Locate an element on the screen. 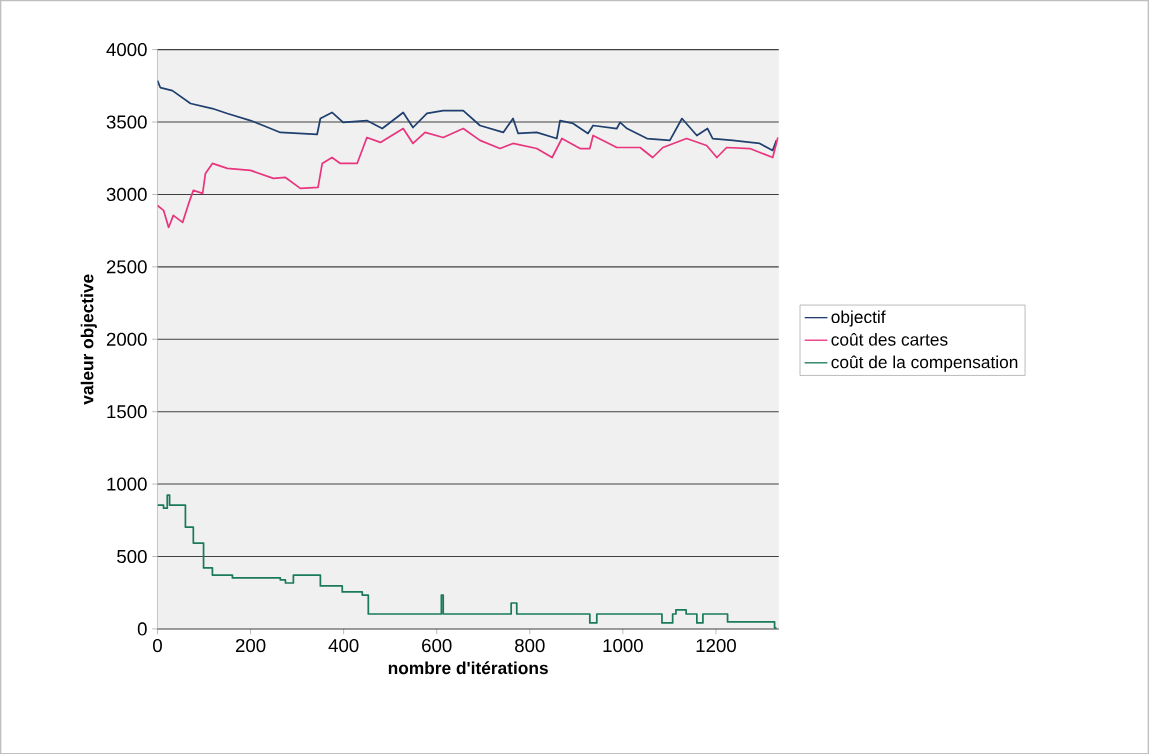 This screenshot has height=754, width=1149. y-tick-label: 3000 is located at coordinates (126, 194).